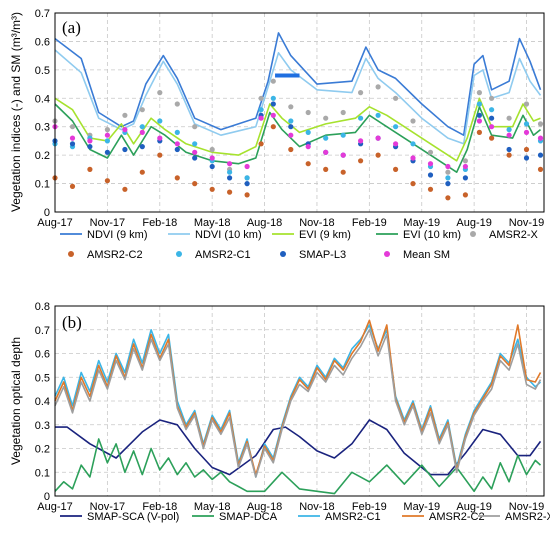 This screenshot has height=546, width=550. I want to click on series-line-smap-sca-v-pol, so click(298, 447).